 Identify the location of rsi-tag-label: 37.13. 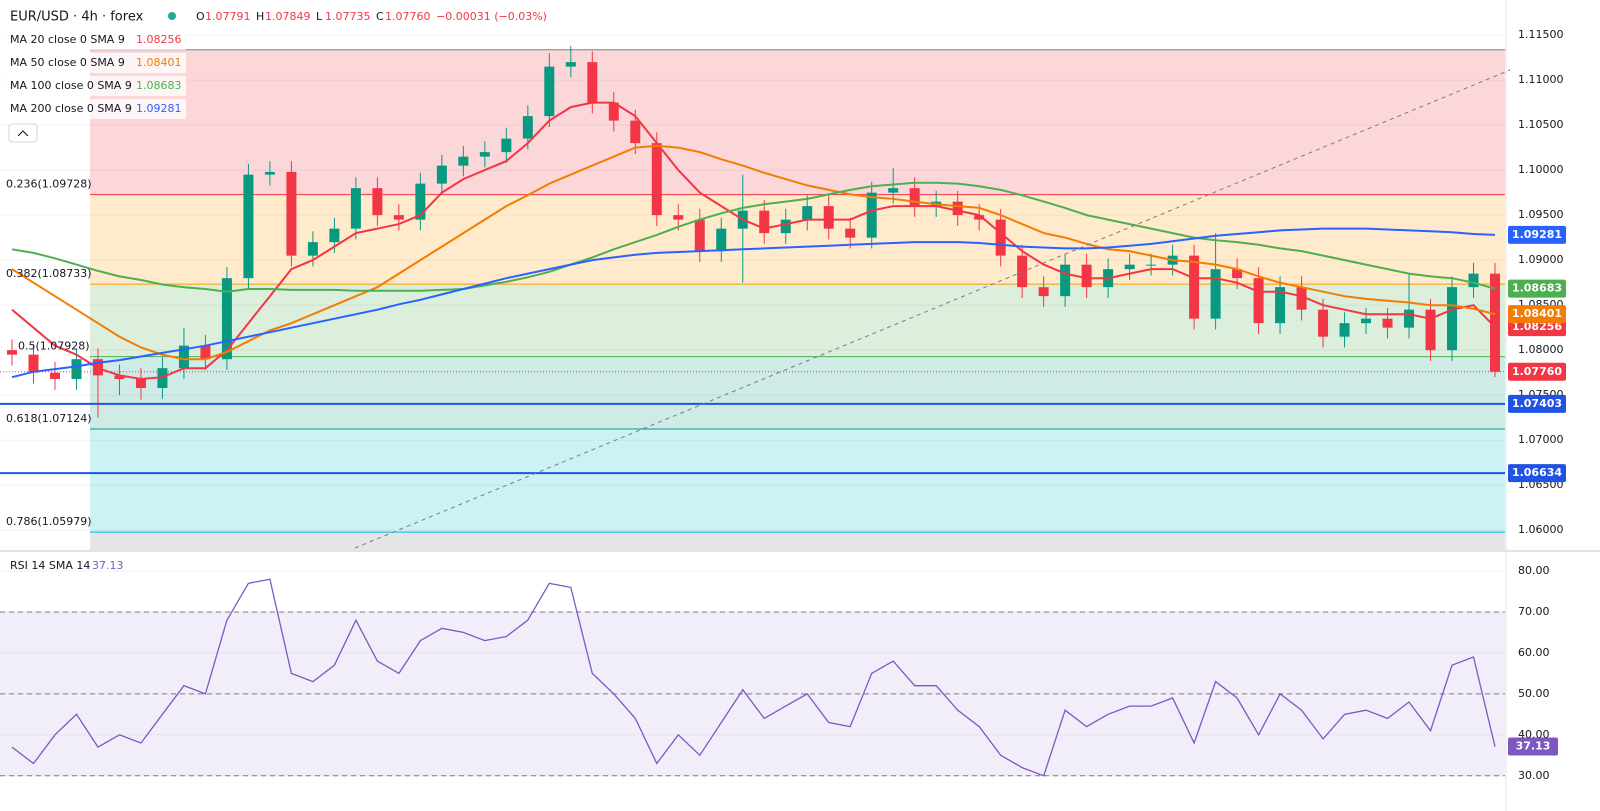
(1533, 746).